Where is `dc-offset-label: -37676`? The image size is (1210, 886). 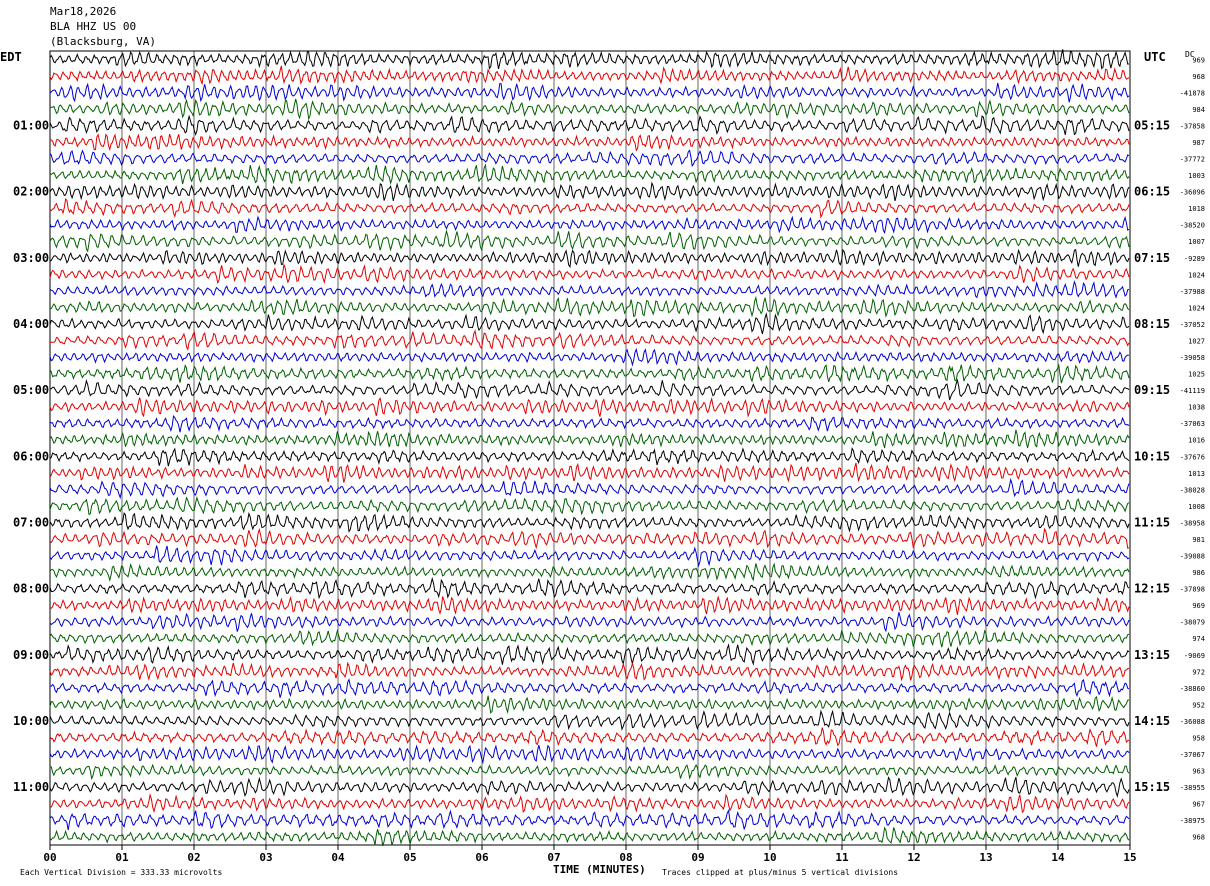
dc-offset-label: -37676 is located at coordinates (1192, 457).